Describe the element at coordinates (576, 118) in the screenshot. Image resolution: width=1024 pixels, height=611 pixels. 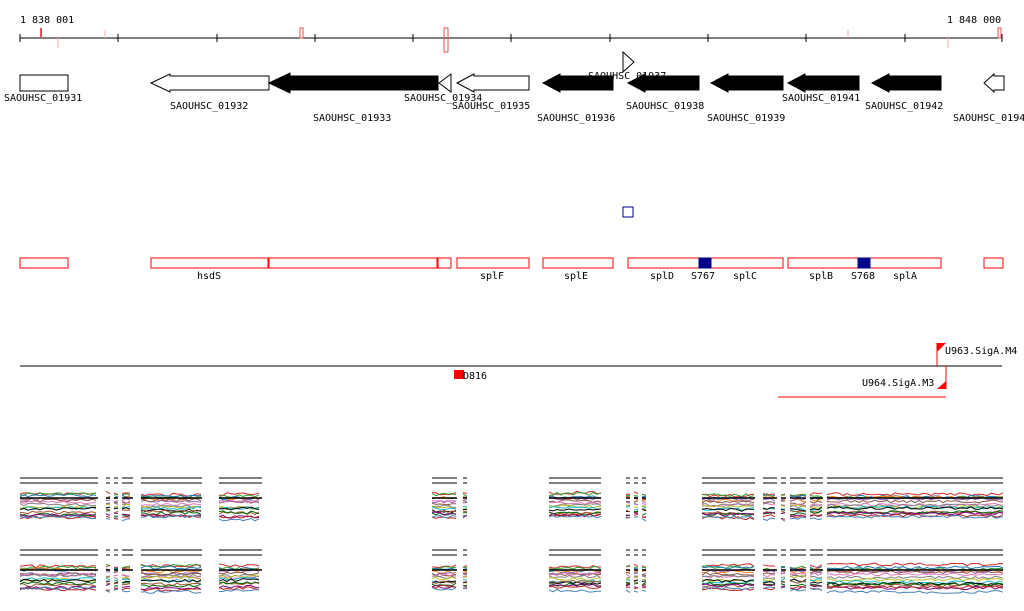
I see `gene-label: SAOUHSC_01936` at that location.